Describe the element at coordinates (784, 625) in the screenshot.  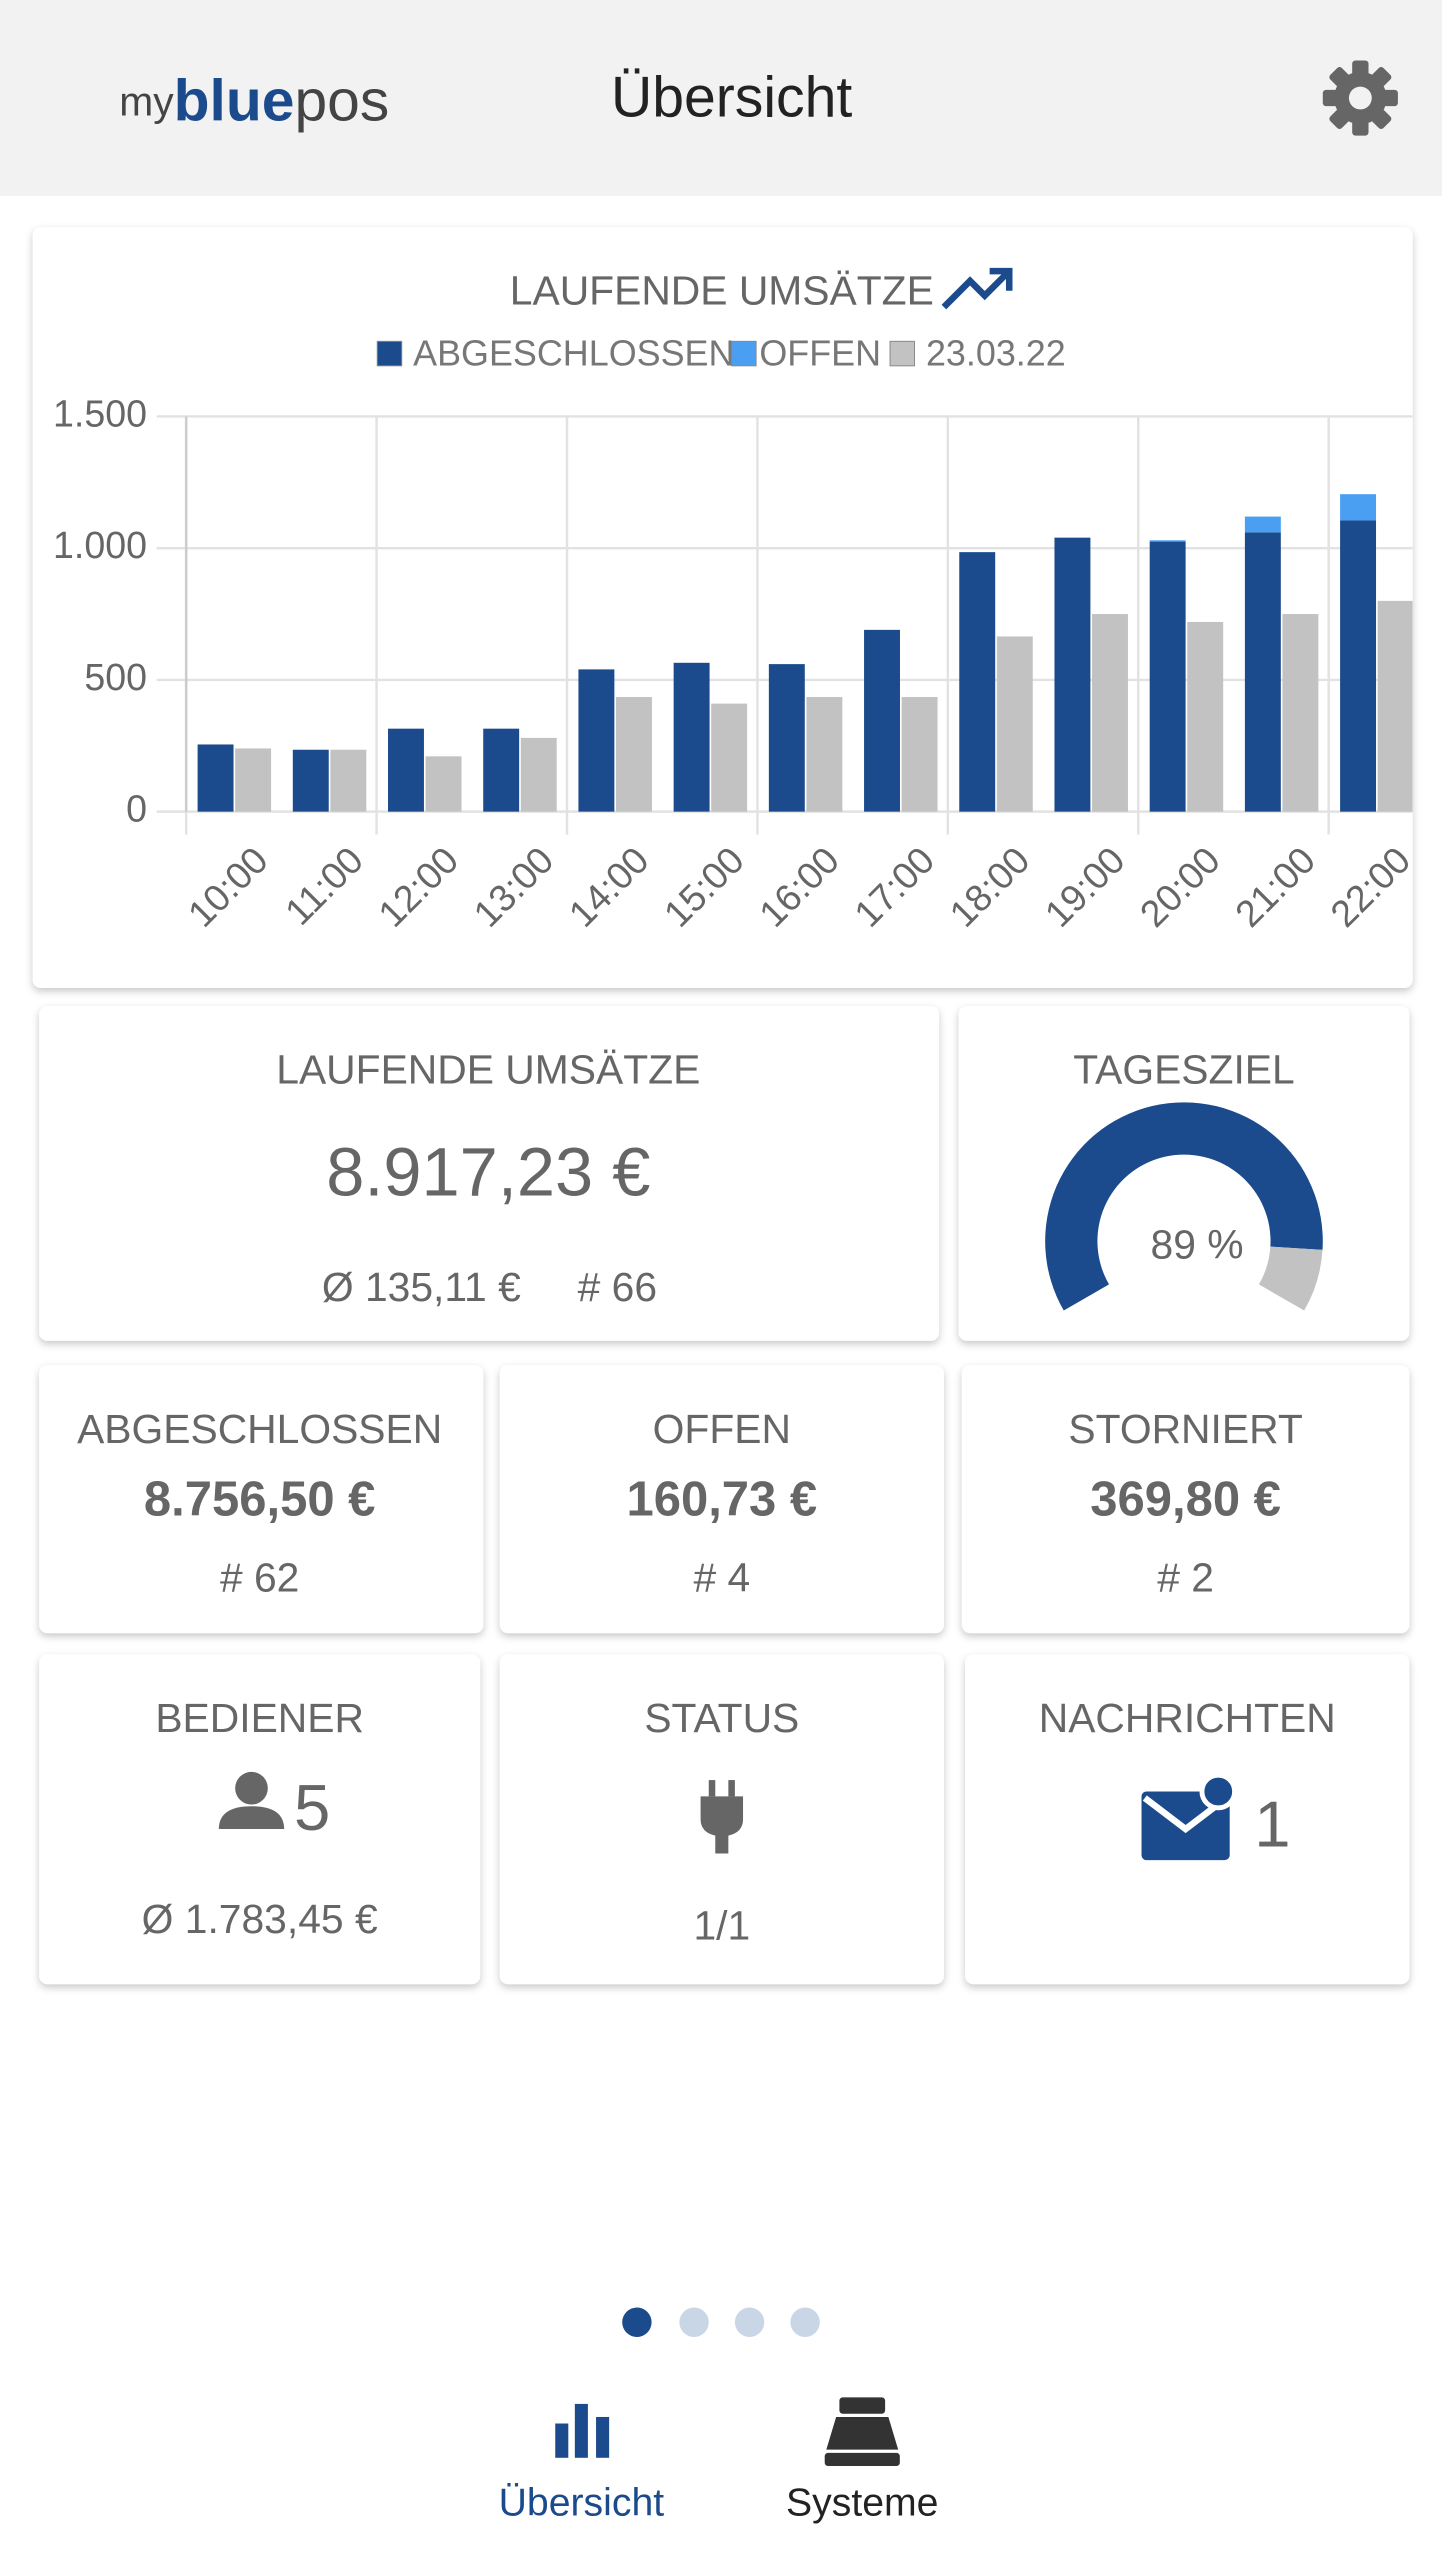
I see `plot` at that location.